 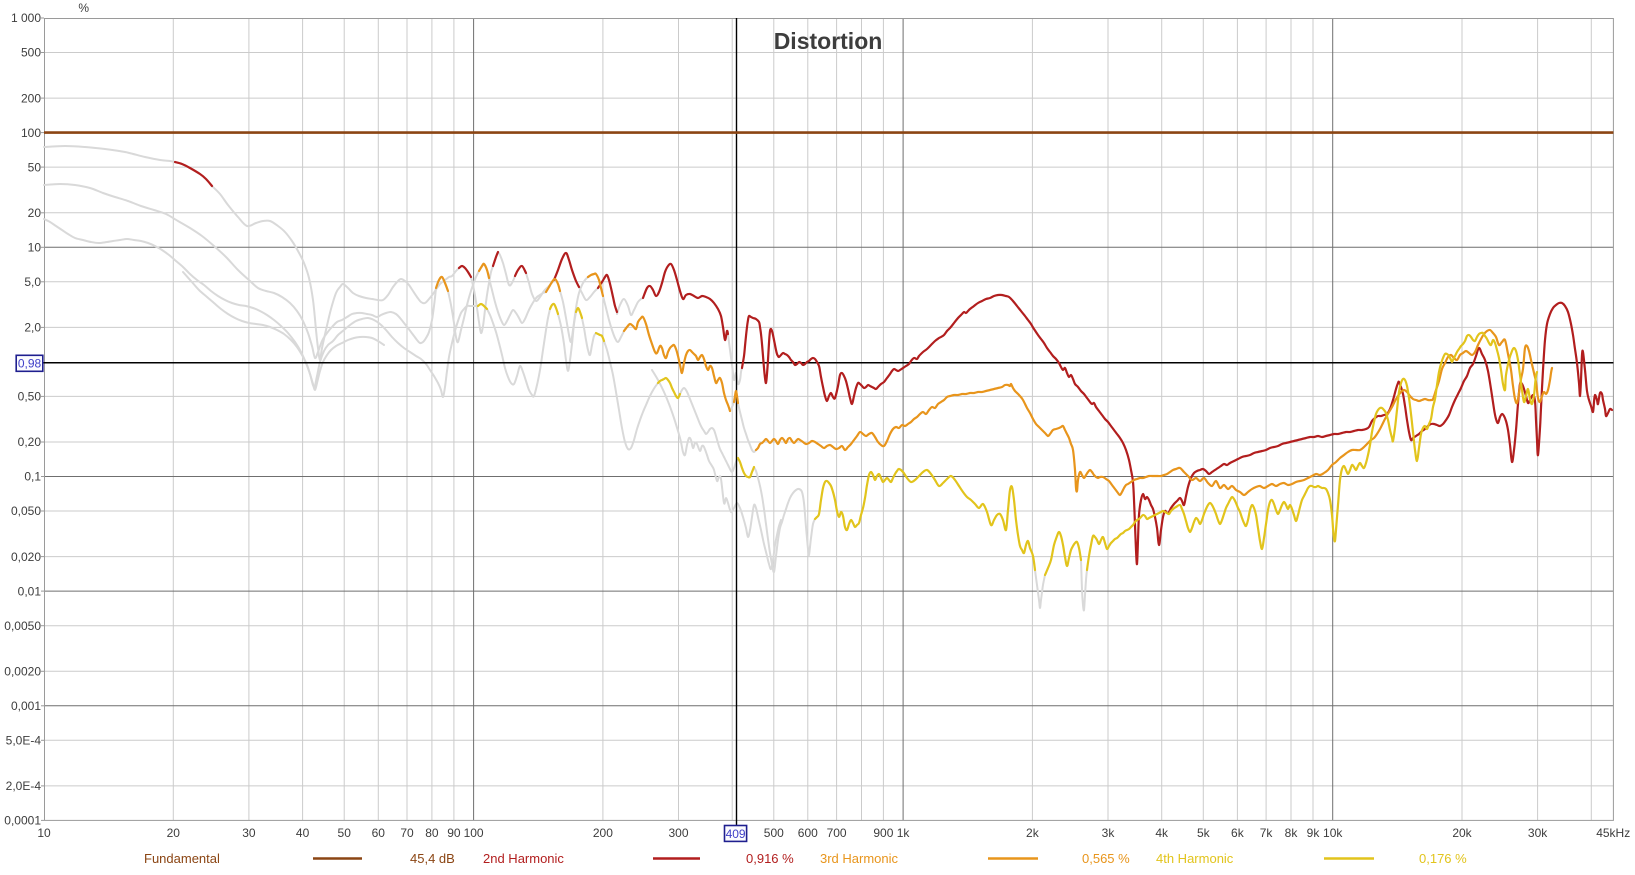 What do you see at coordinates (736, 834) in the screenshot?
I see `svg-text: 409` at bounding box center [736, 834].